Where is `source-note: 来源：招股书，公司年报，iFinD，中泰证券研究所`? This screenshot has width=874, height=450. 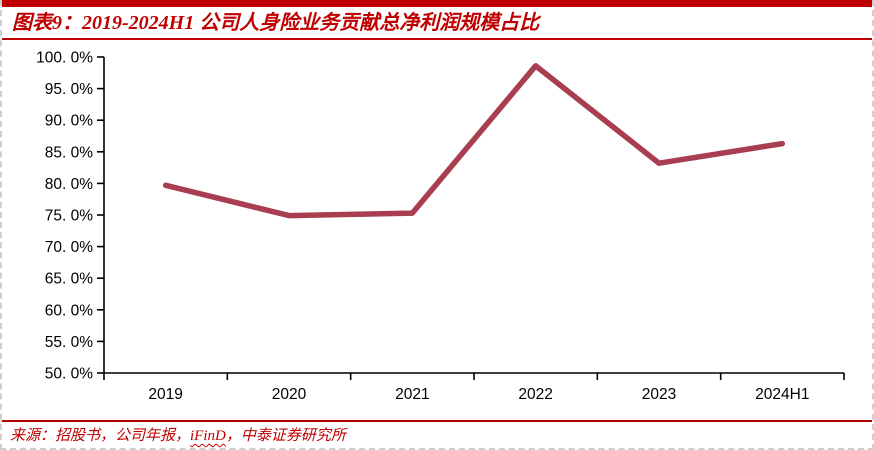 source-note: 来源：招股书，公司年报，iFinD，中泰证券研究所 is located at coordinates (178, 436).